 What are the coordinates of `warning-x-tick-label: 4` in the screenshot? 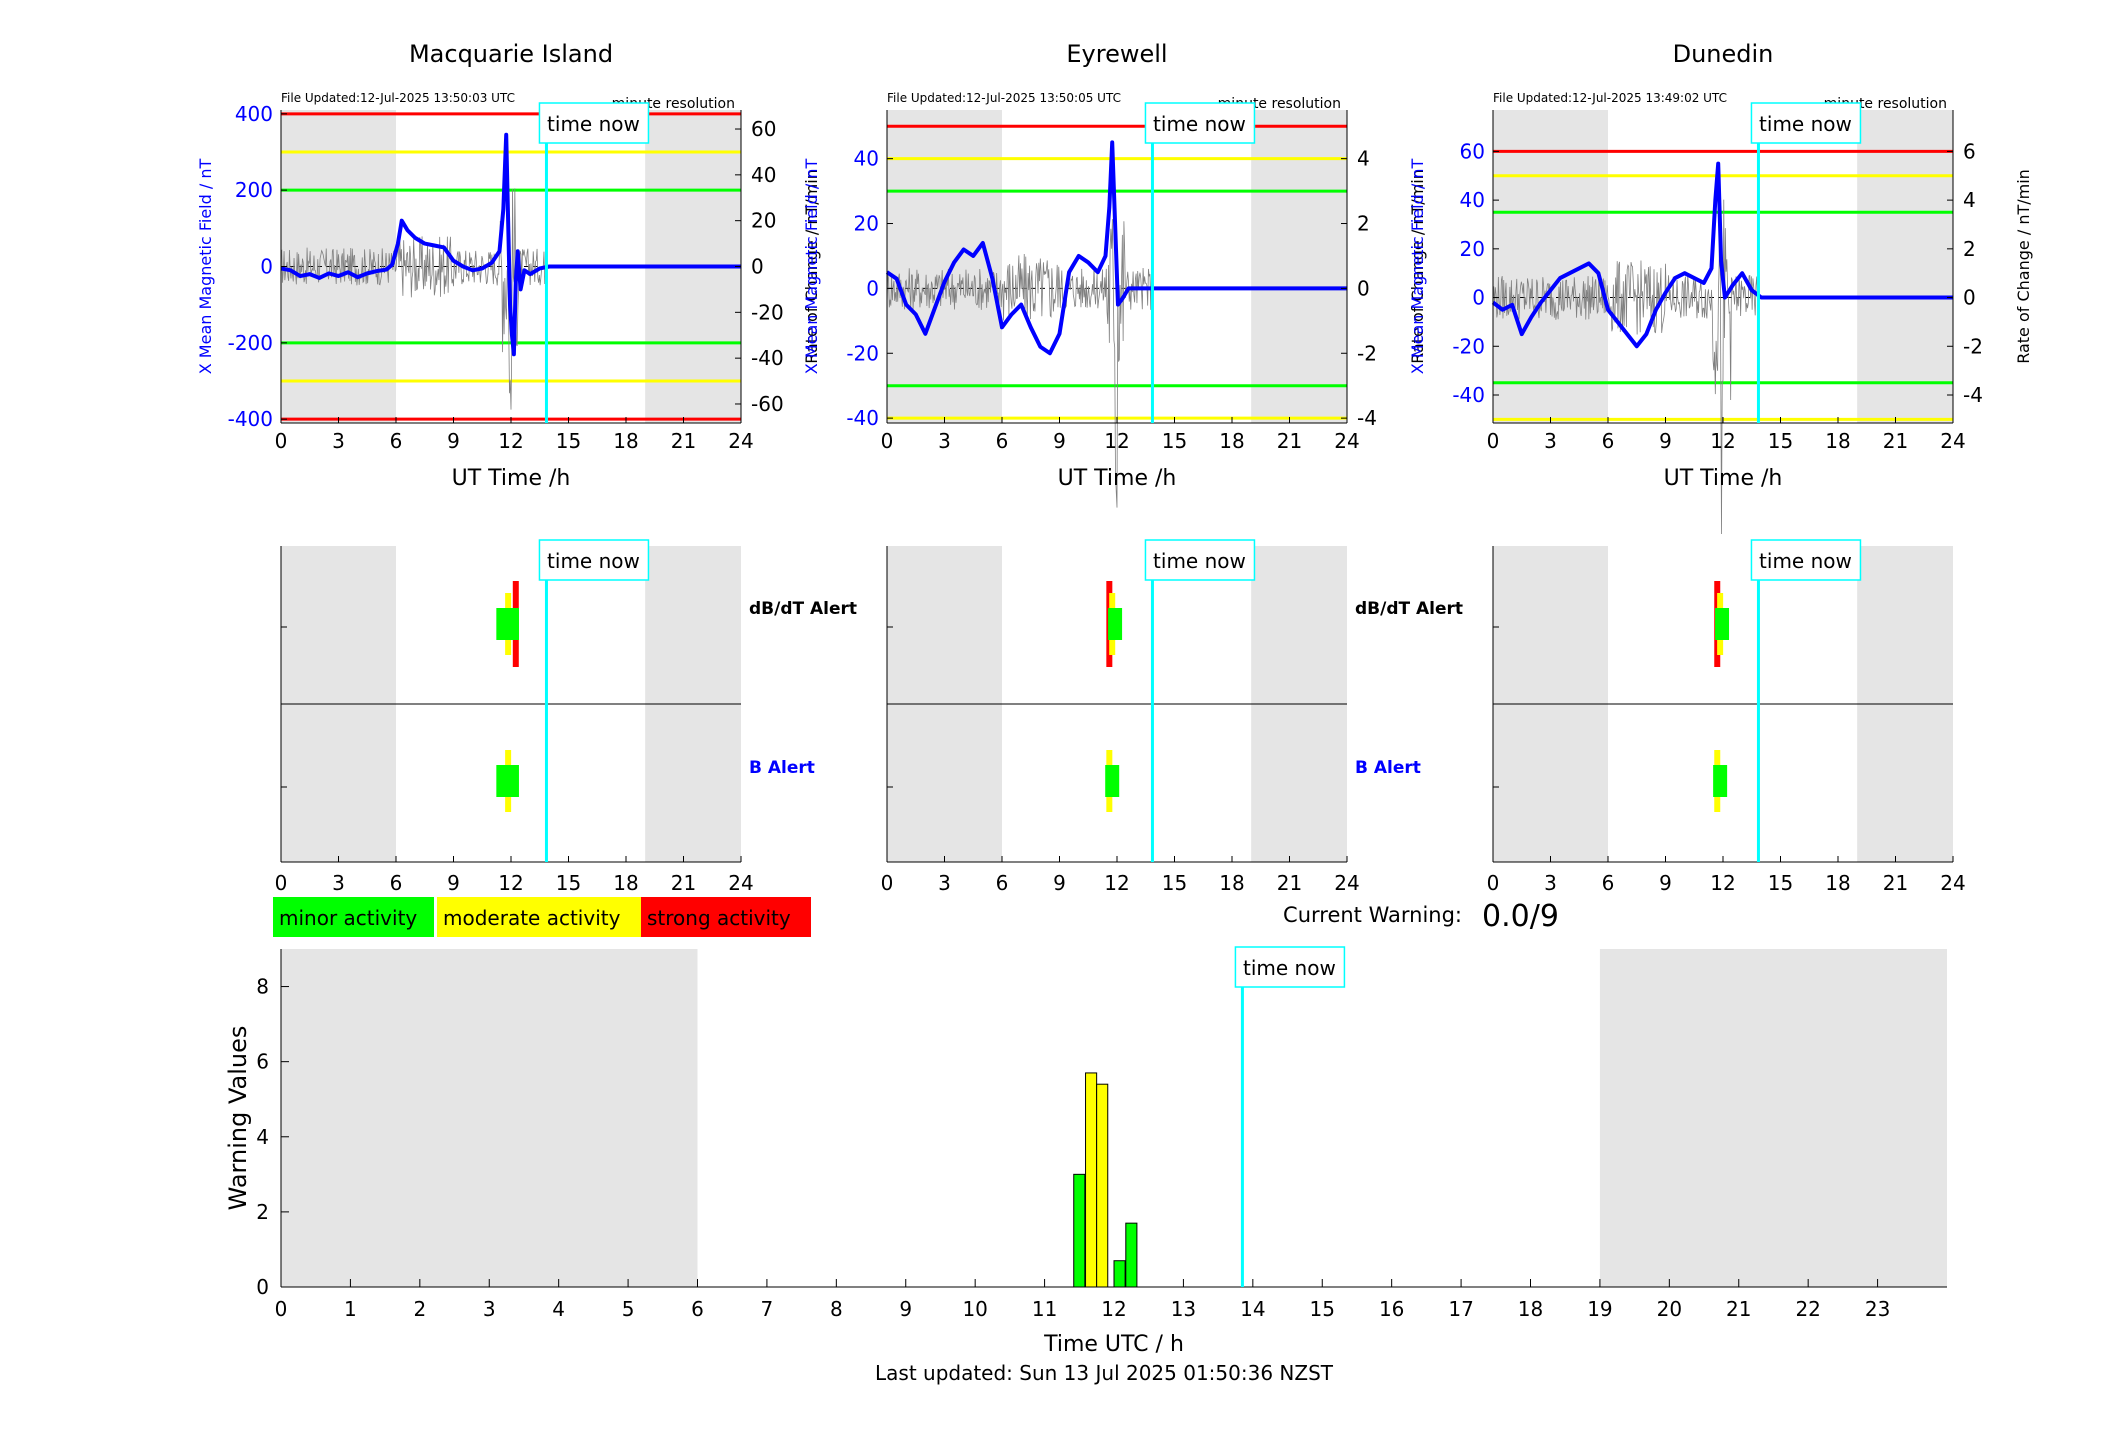 It's located at (558, 1309).